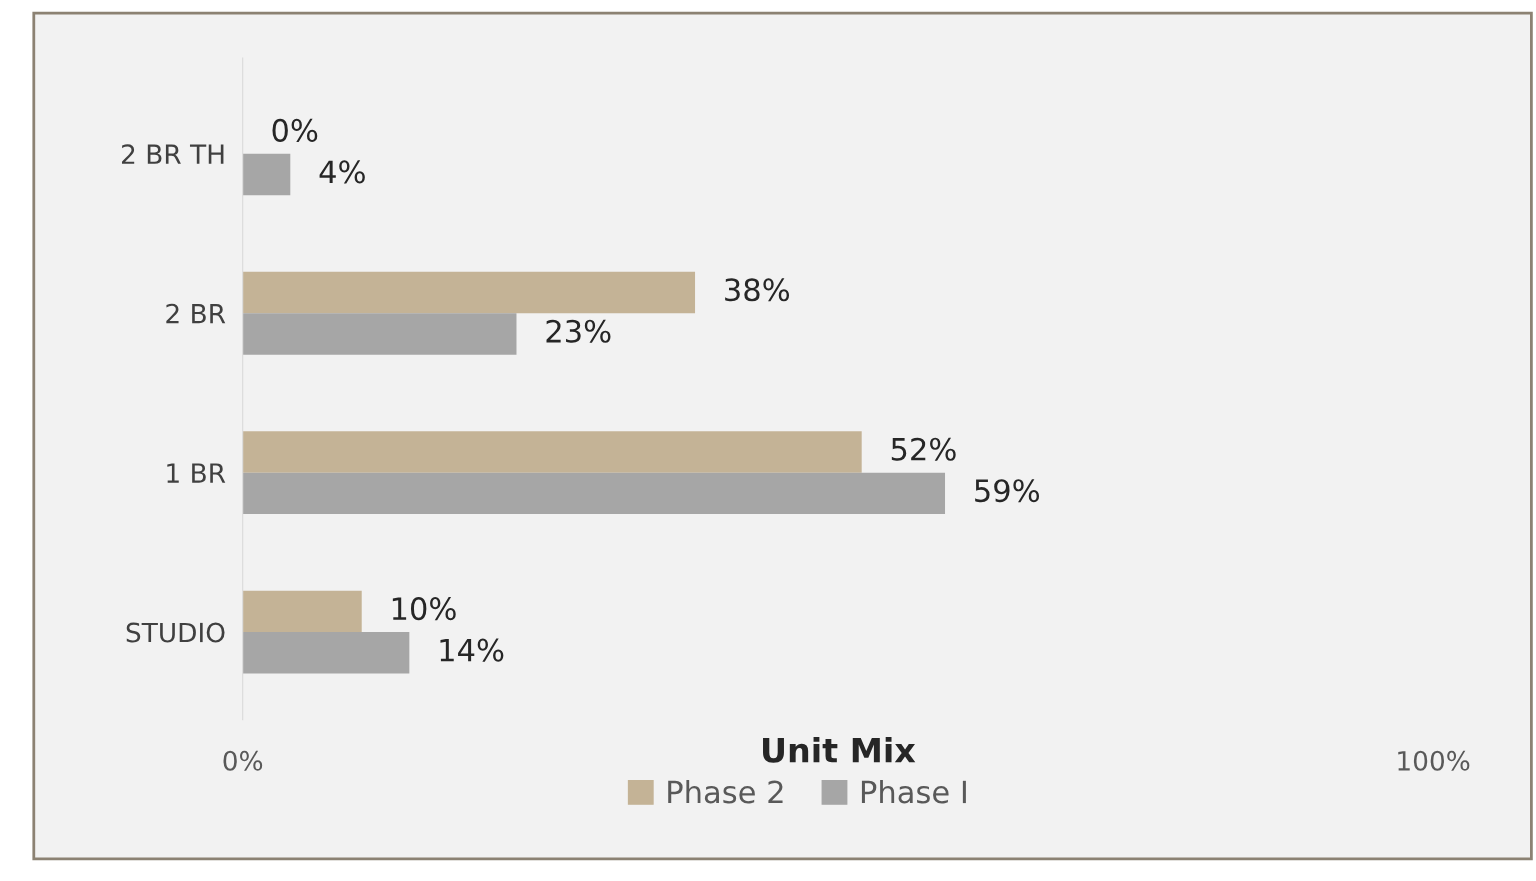  What do you see at coordinates (472, 650) in the screenshot?
I see `data-label: 14%` at bounding box center [472, 650].